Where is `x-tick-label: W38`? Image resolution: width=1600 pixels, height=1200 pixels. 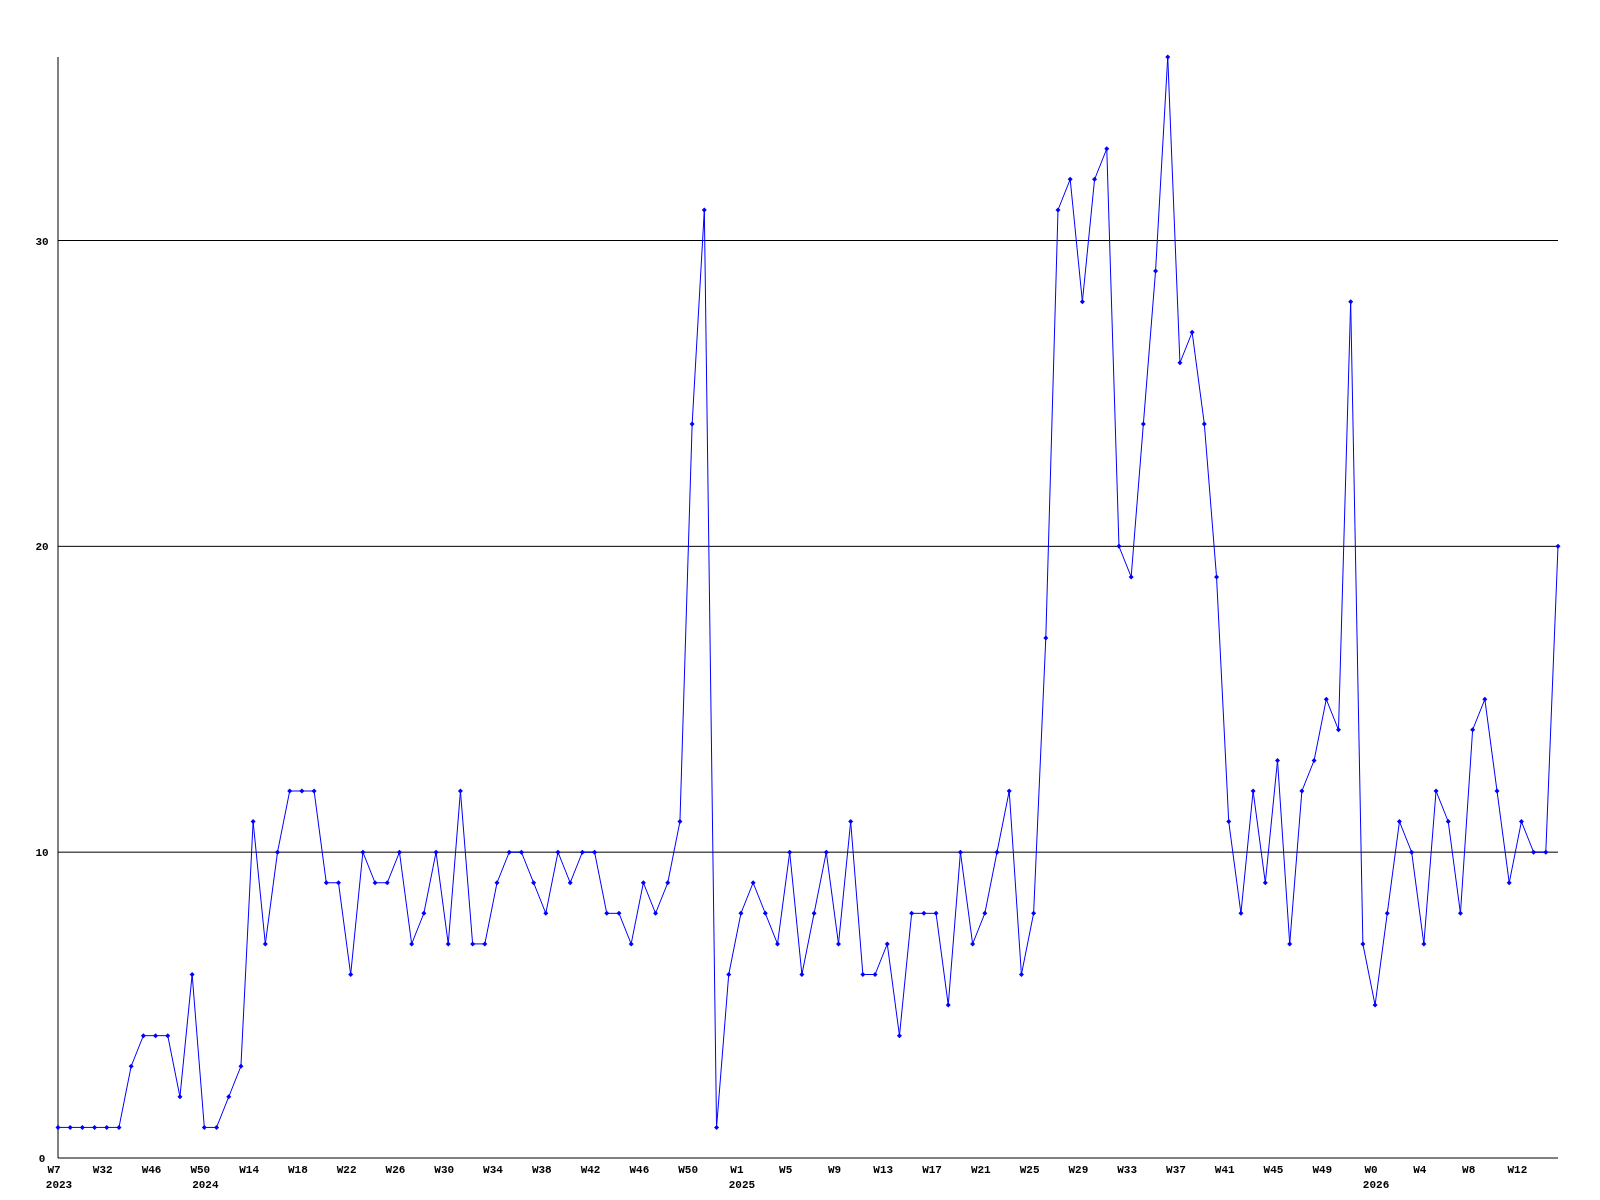
x-tick-label: W38 is located at coordinates (542, 1170).